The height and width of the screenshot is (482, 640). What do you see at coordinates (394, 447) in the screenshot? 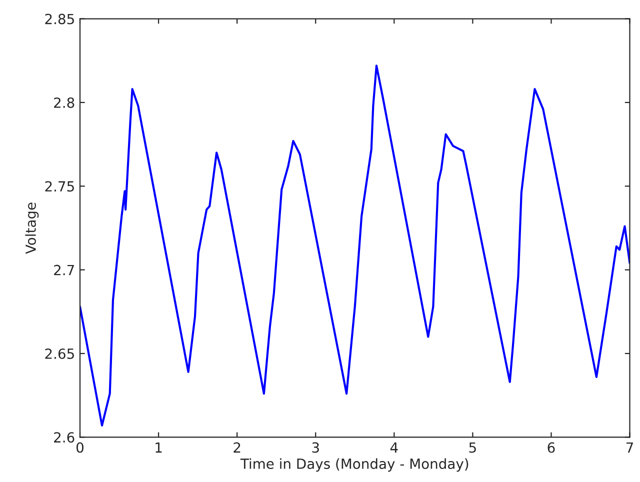
I see `x-tick-label: 4` at bounding box center [394, 447].